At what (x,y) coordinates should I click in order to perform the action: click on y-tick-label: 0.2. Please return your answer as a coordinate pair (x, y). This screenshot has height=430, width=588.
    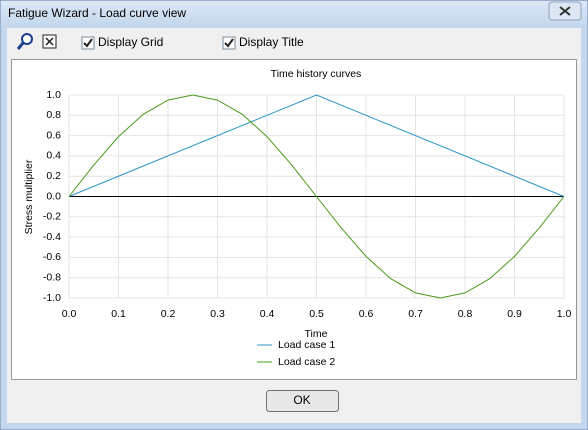
    Looking at the image, I should click on (53, 176).